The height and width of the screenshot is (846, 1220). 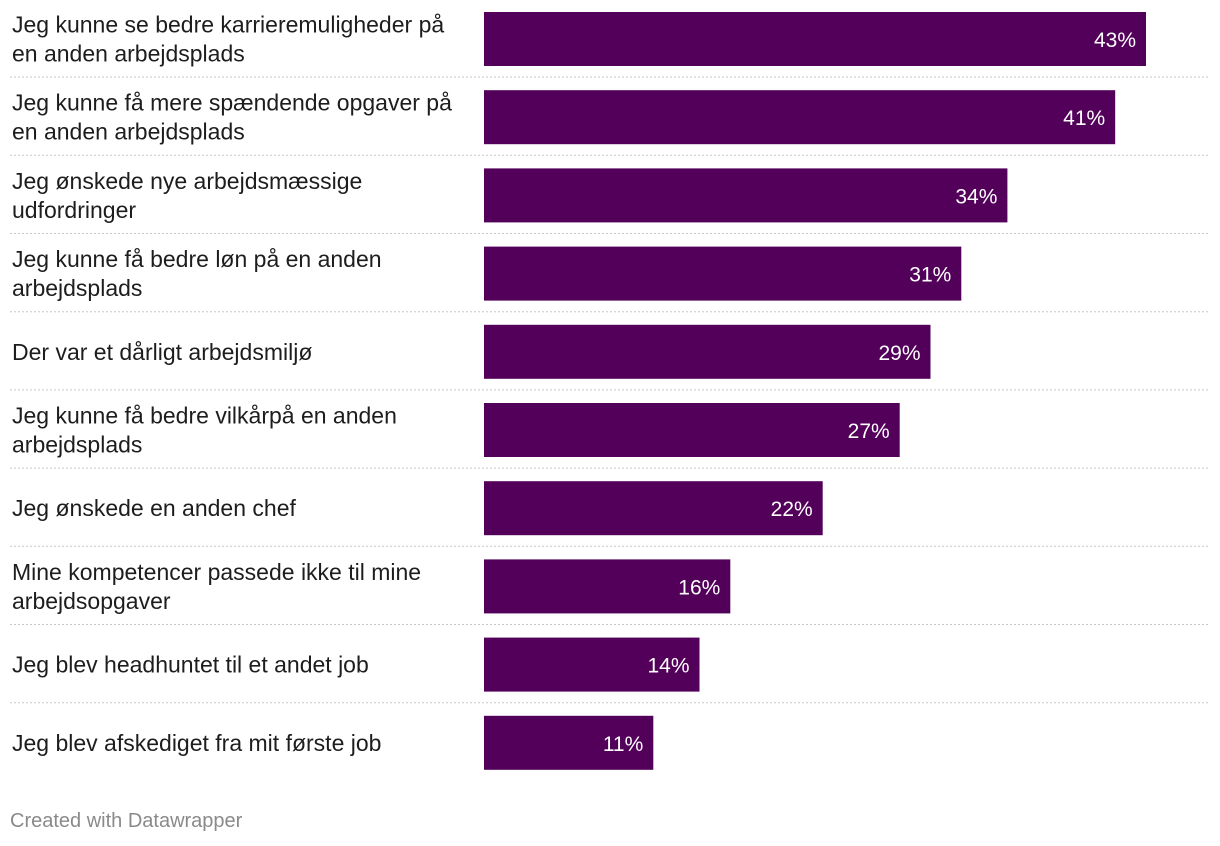 I want to click on category-label-line: Jeg blev afskediget fra mit første job, so click(x=196, y=743).